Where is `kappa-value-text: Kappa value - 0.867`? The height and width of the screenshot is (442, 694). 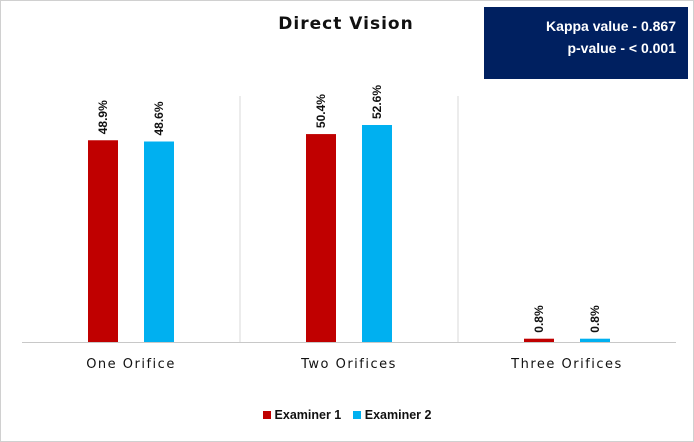 kappa-value-text: Kappa value - 0.867 is located at coordinates (611, 26).